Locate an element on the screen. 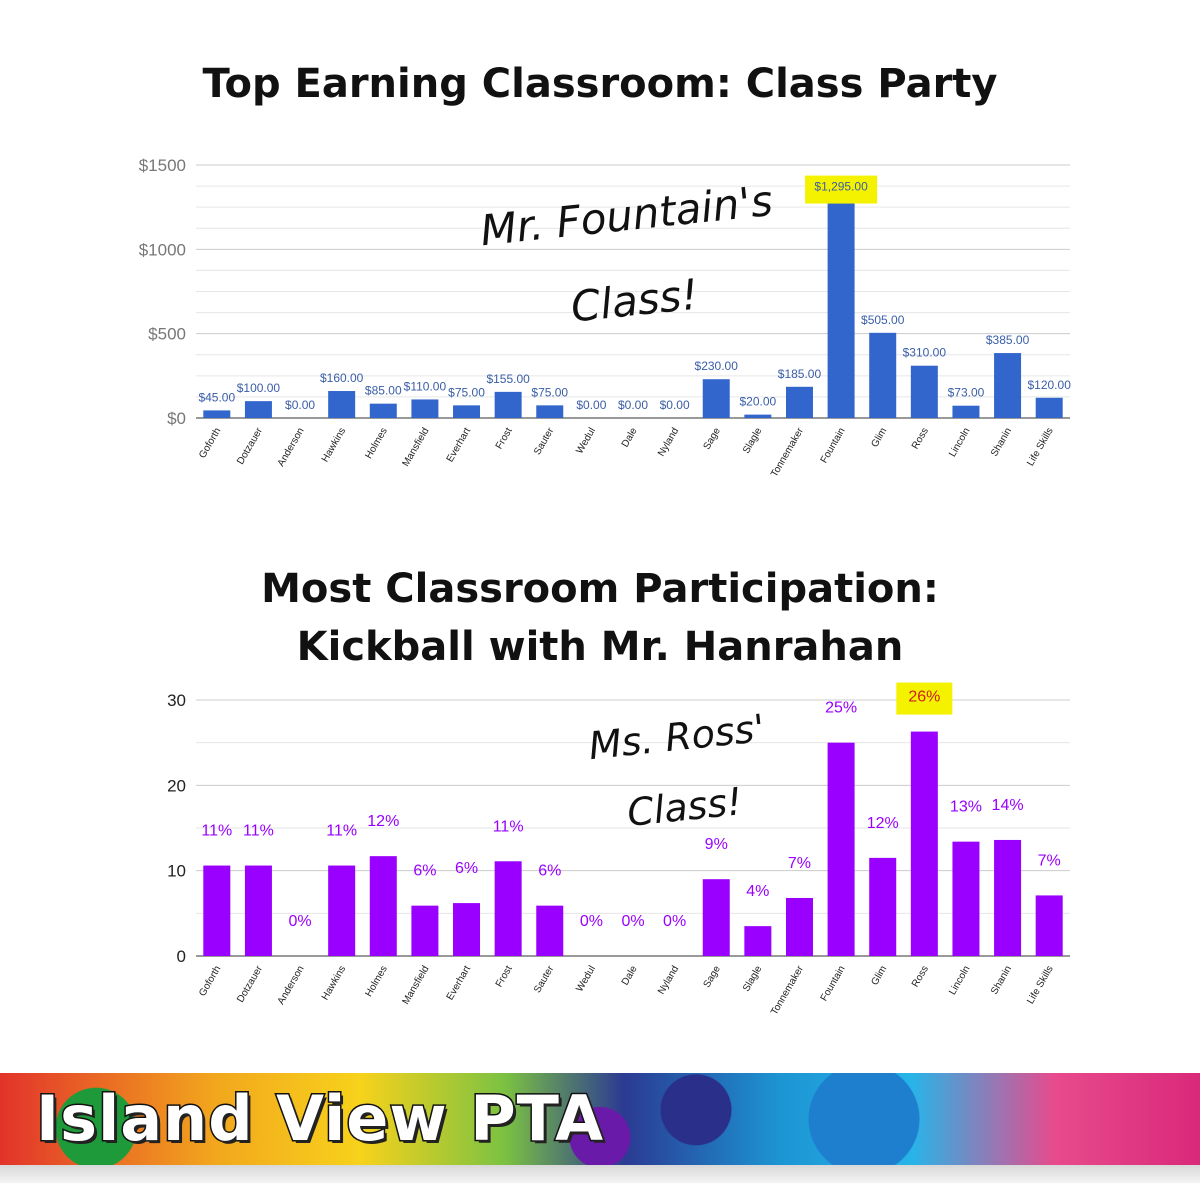  data-label: $385.00 is located at coordinates (1008, 340).